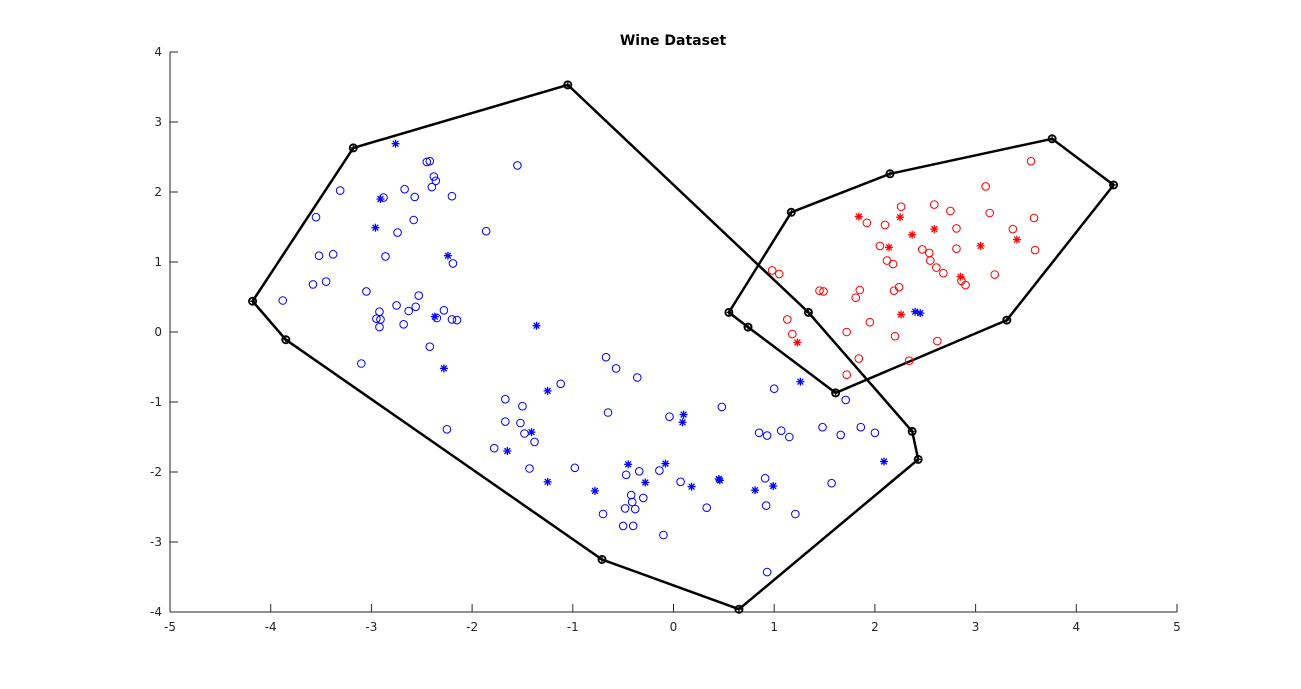  Describe the element at coordinates (1076, 627) in the screenshot. I see `x-tick-label: 4` at that location.